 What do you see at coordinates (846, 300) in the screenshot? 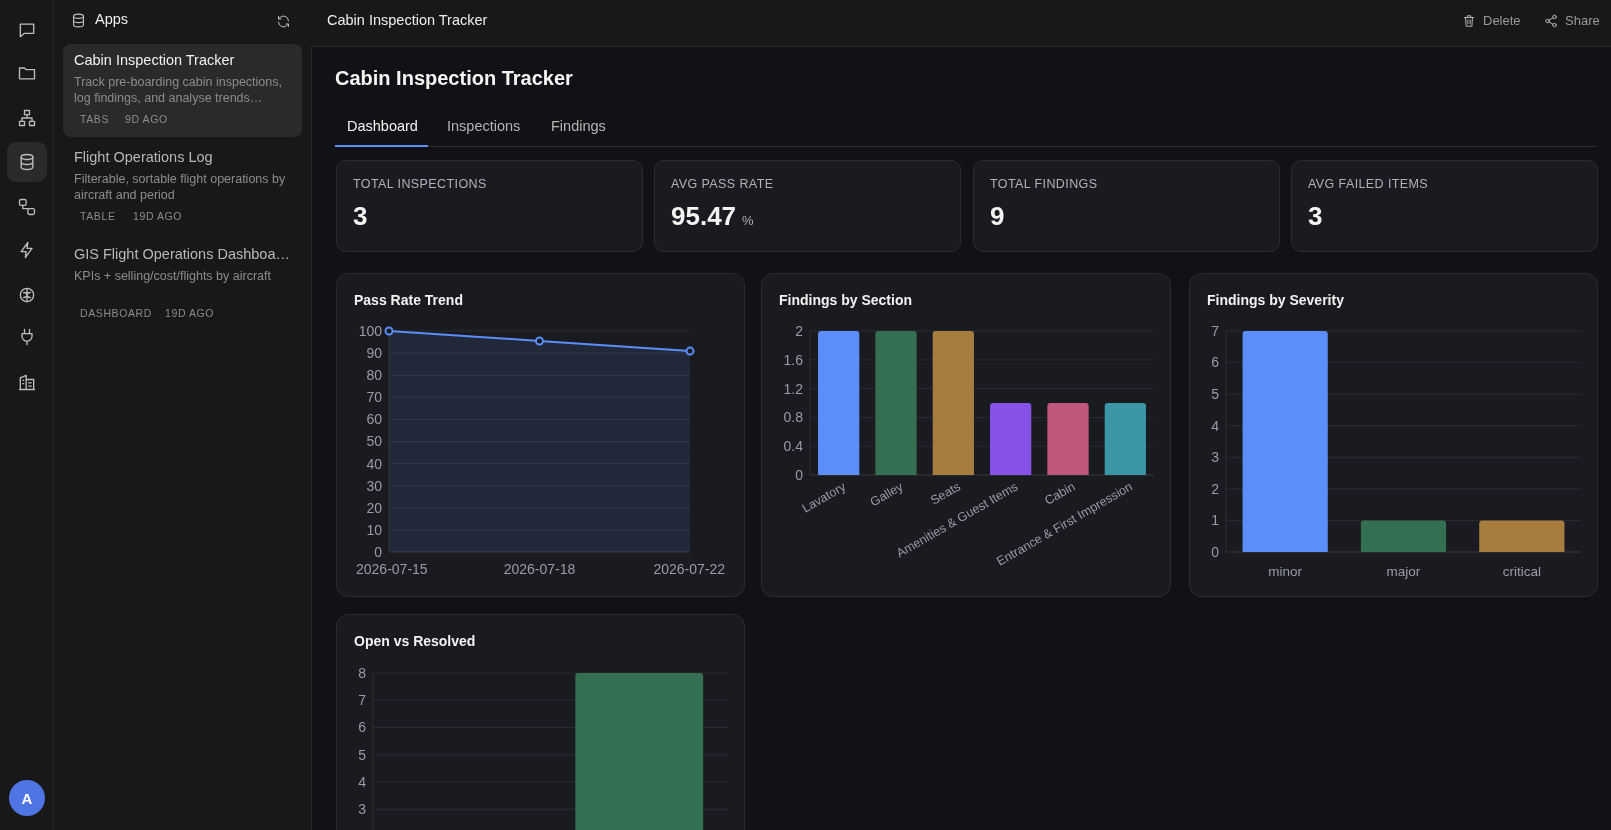
I see `chart-title: Findings by Section` at bounding box center [846, 300].